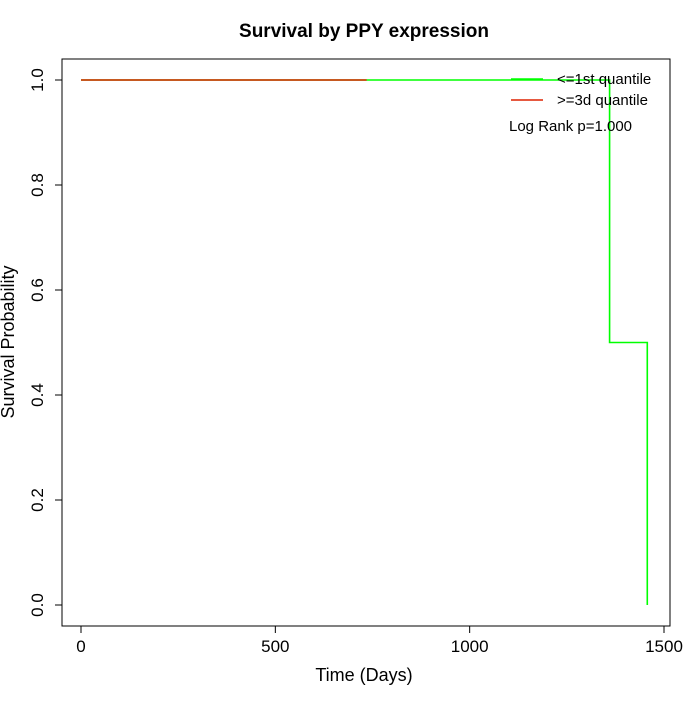  What do you see at coordinates (602, 100) in the screenshot?
I see `legend-label: >=3d quantile` at bounding box center [602, 100].